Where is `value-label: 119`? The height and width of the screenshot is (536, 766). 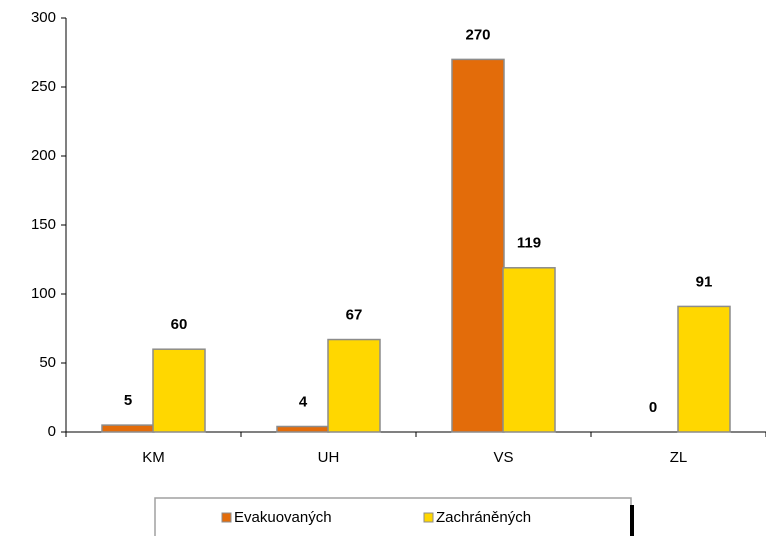
value-label: 119 is located at coordinates (529, 243).